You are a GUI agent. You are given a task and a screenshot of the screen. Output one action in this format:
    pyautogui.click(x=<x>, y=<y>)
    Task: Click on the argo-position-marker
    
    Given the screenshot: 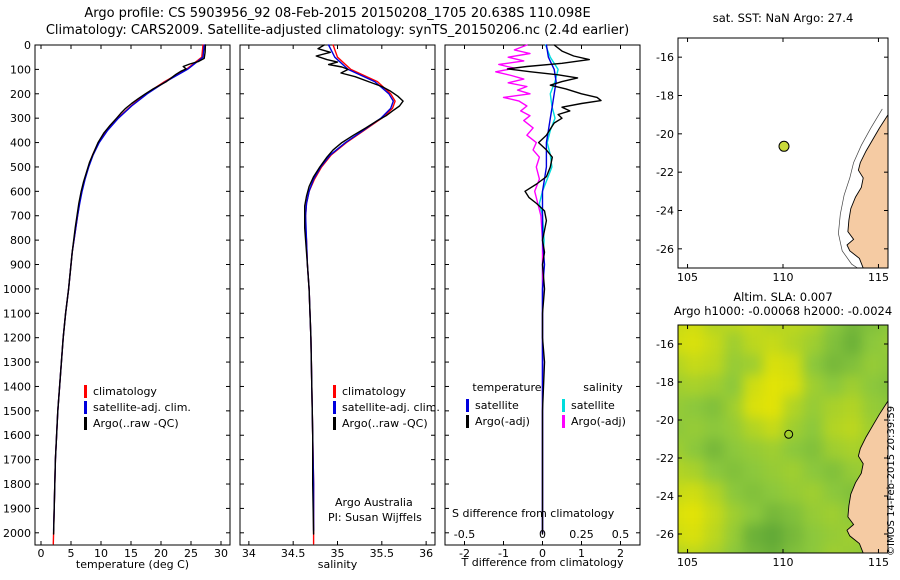 What is the action you would take?
    pyautogui.click(x=789, y=434)
    